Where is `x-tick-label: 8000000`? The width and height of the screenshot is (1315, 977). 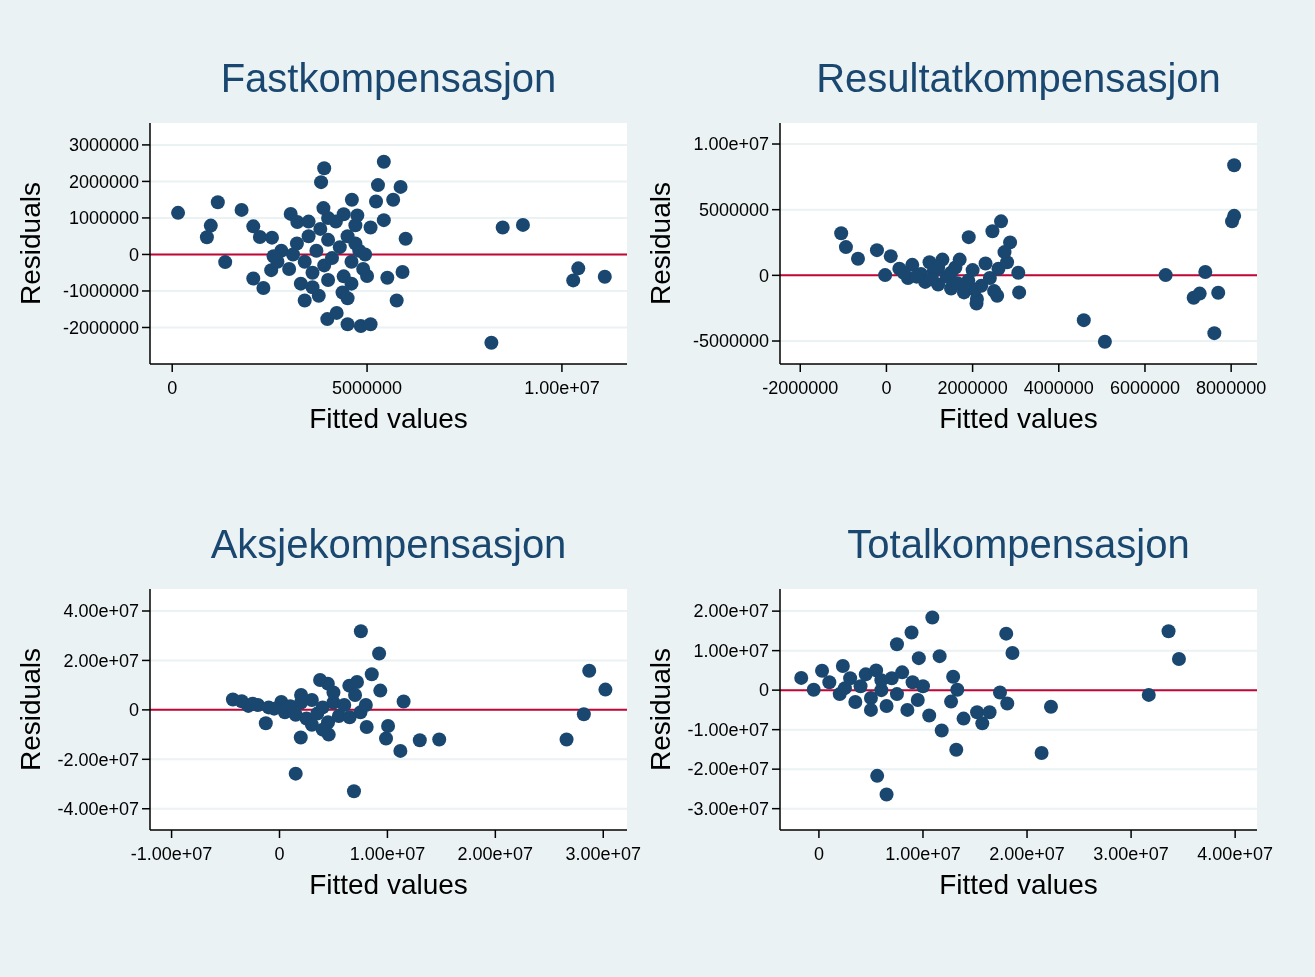
x-tick-label: 8000000 is located at coordinates (1231, 388).